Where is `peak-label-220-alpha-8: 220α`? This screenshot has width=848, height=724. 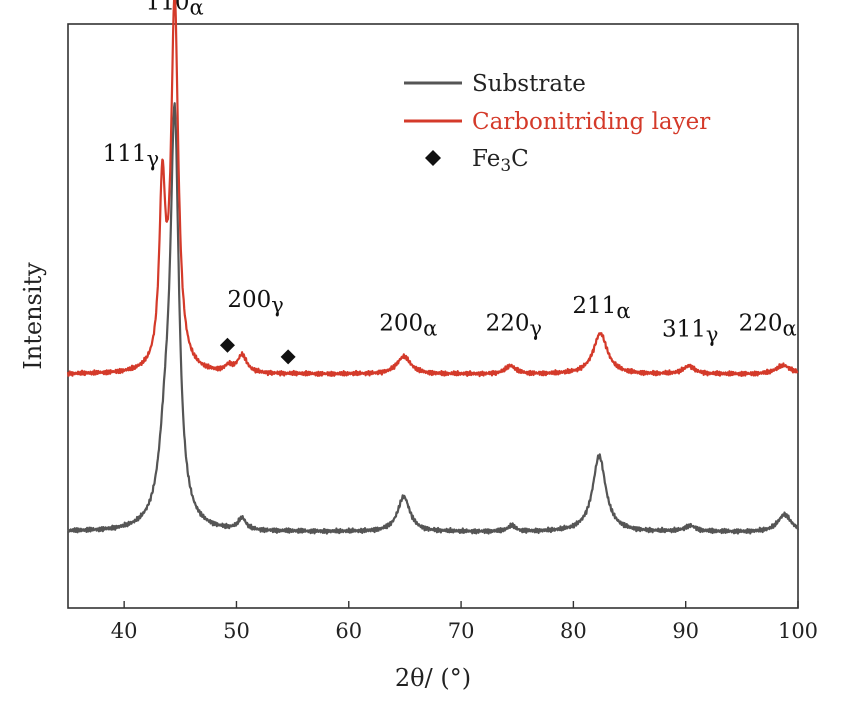 peak-label-220-alpha-8: 220α is located at coordinates (768, 326).